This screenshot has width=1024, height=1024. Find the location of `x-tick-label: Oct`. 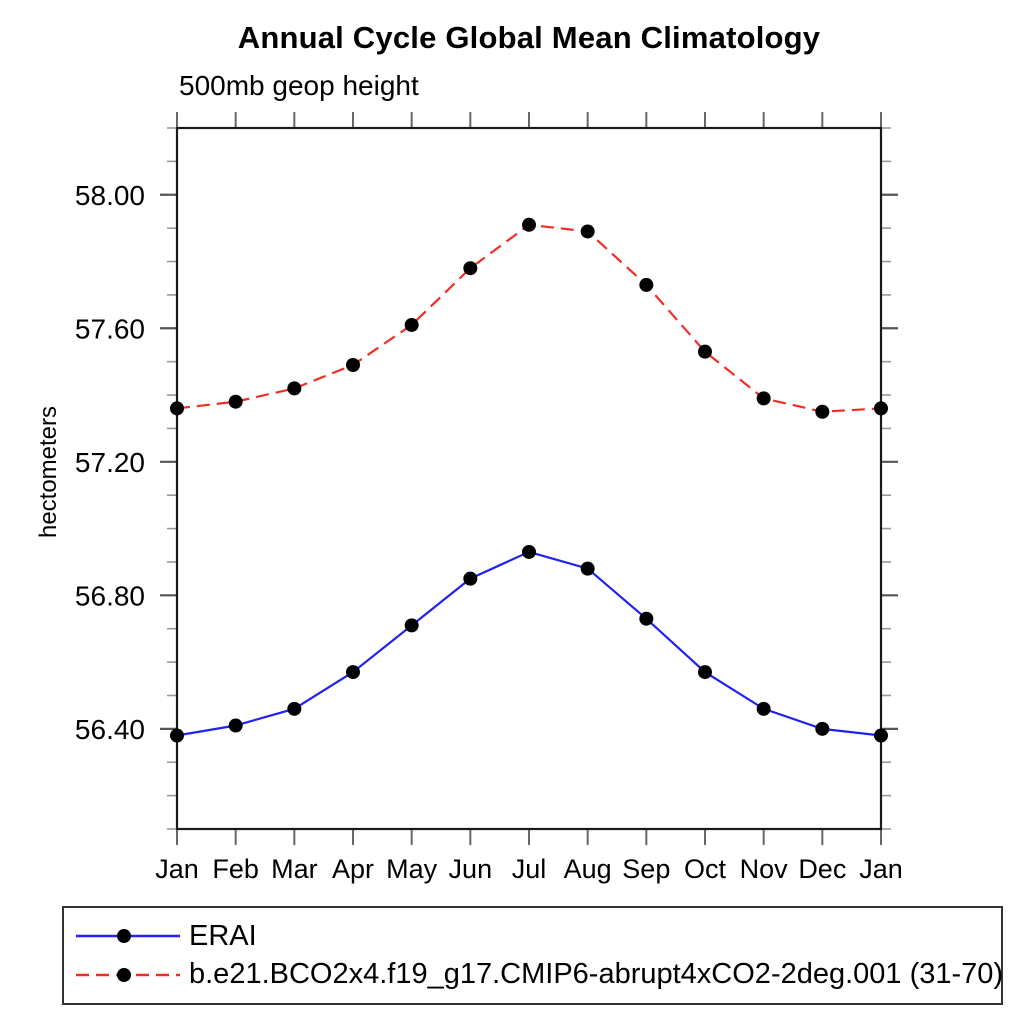

x-tick-label: Oct is located at coordinates (705, 869).